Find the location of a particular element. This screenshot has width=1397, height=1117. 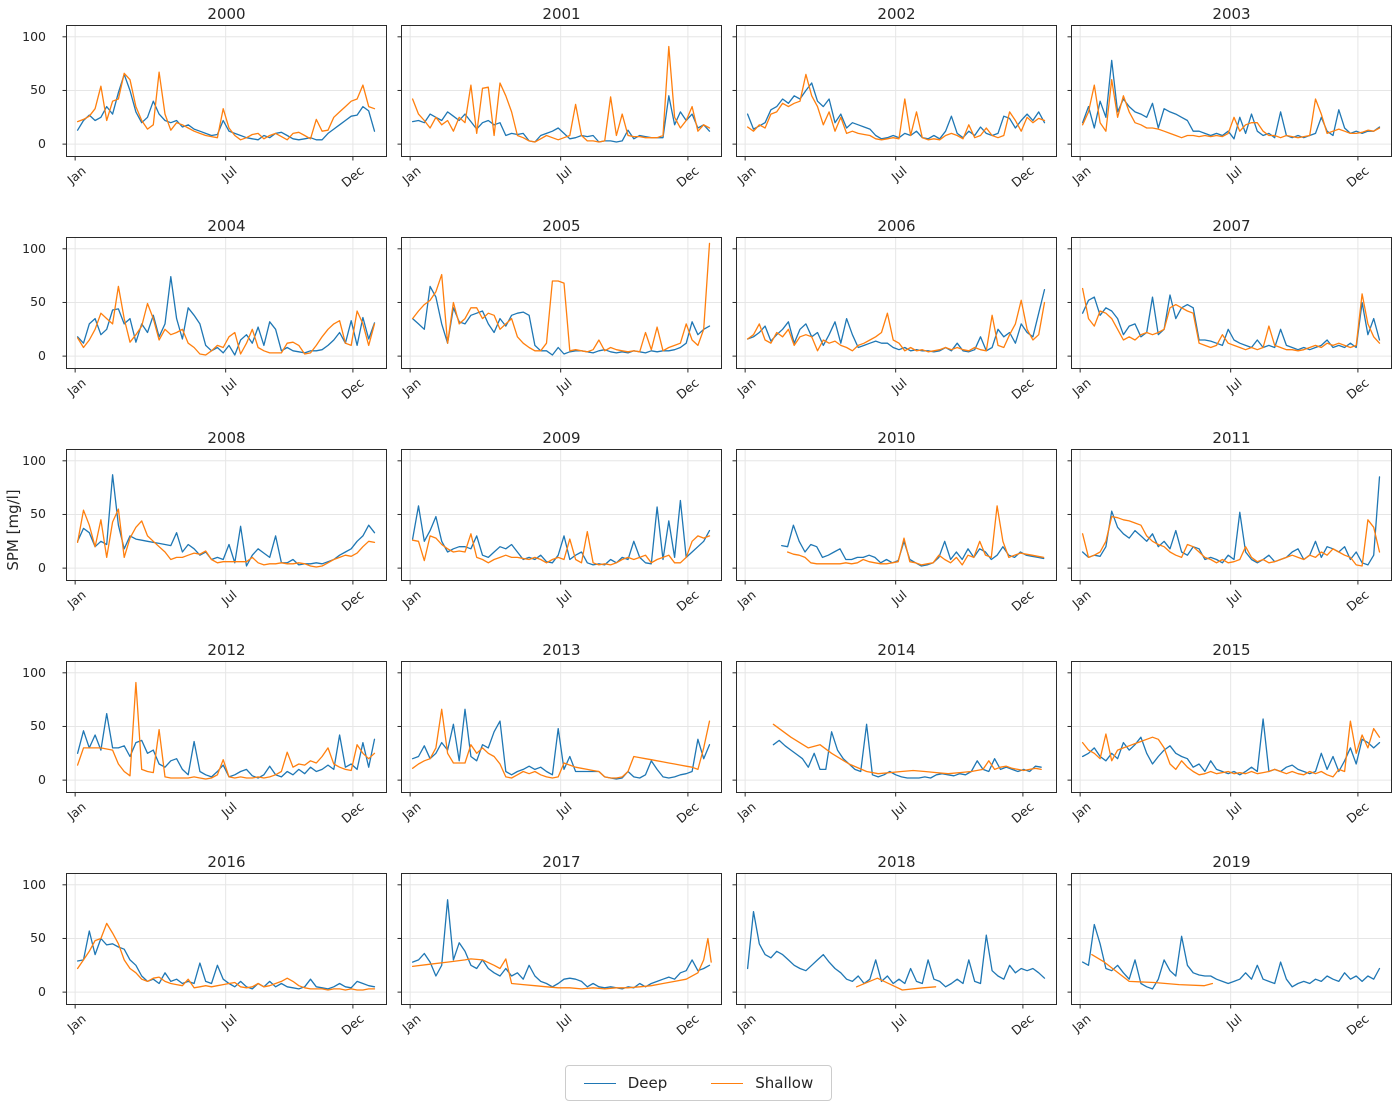

subplot-2017: 2017 Jan Jul Dec is located at coordinates (559, 949).